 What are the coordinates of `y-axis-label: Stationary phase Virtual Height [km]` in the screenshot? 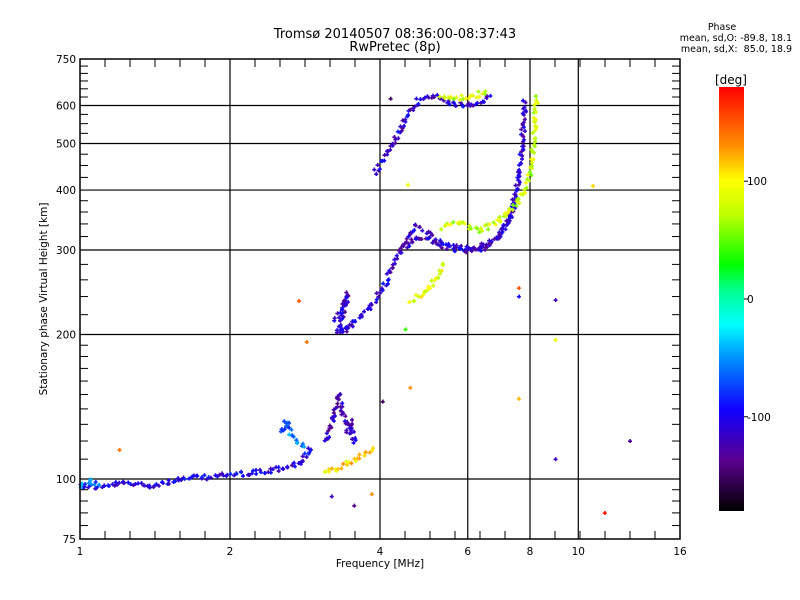 It's located at (44, 299).